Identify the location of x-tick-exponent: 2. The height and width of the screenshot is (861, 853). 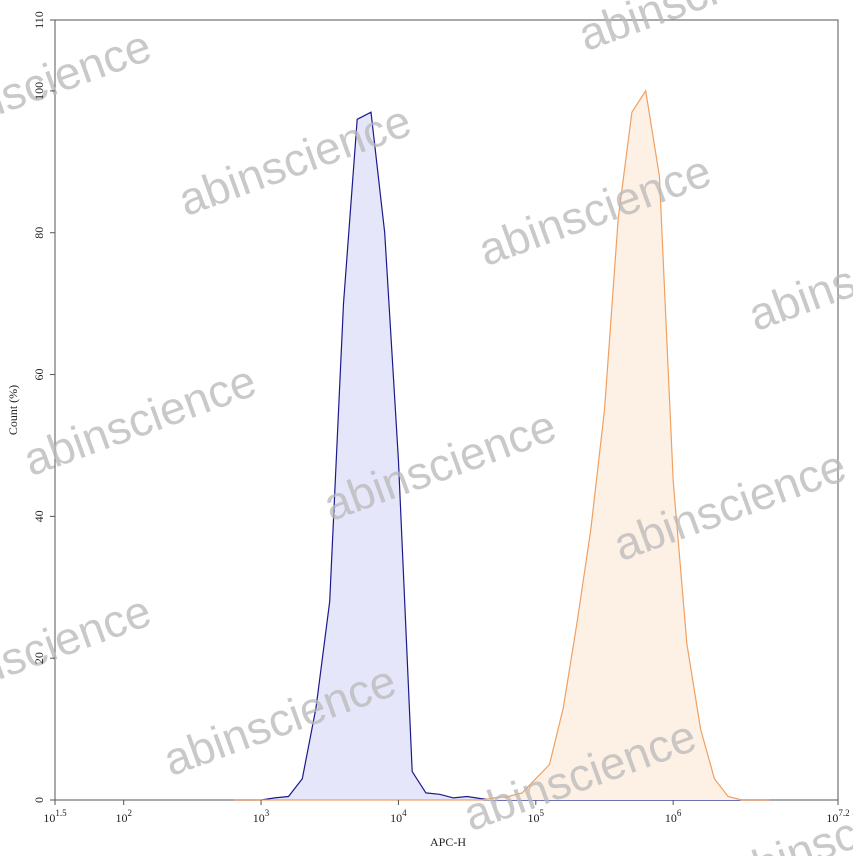
(129, 813).